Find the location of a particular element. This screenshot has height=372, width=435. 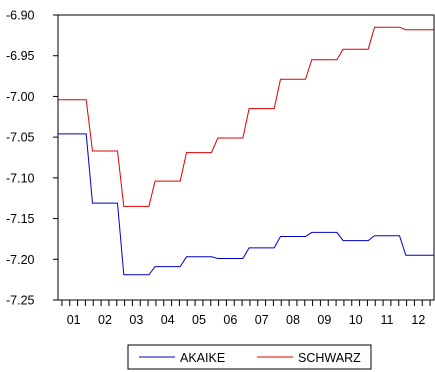

y-tick-label: -7.15 is located at coordinates (20, 219).